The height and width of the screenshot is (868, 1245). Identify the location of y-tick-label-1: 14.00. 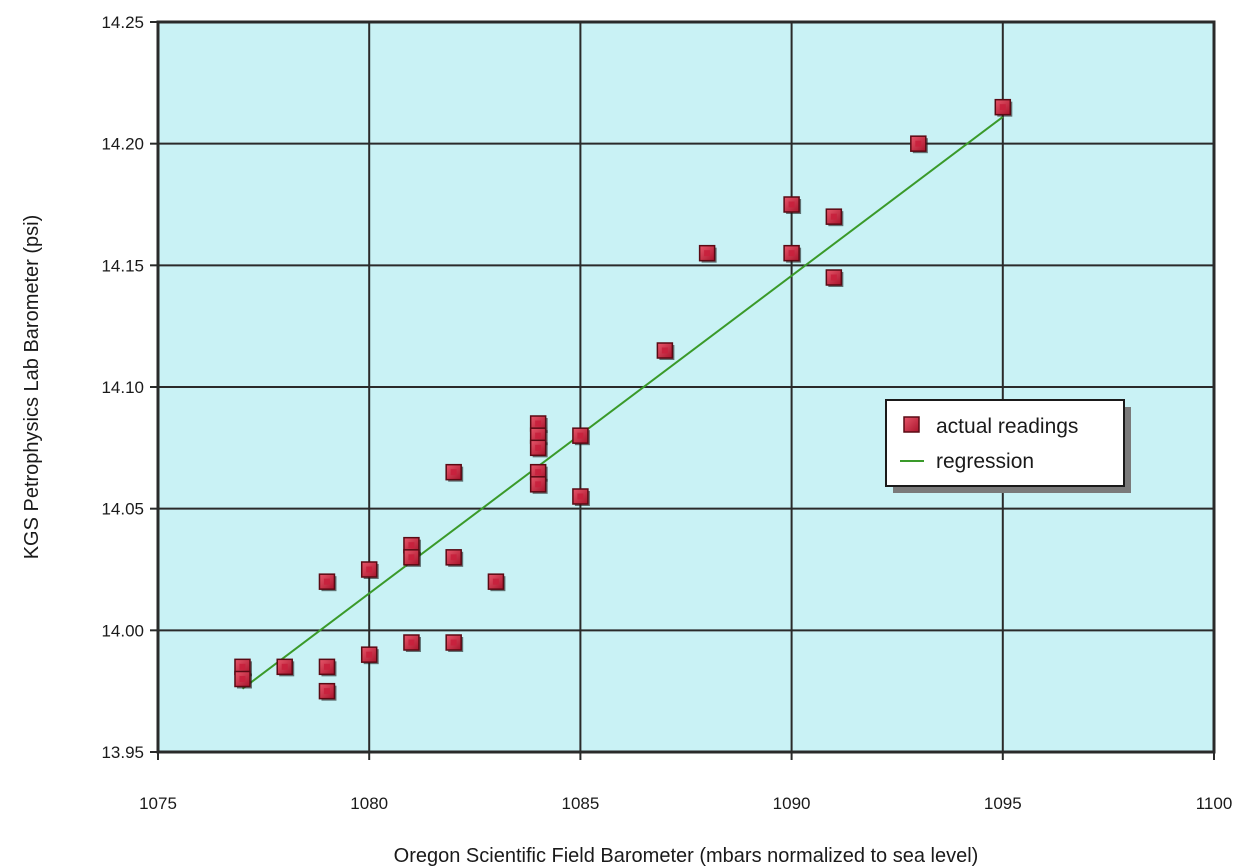
(122, 630).